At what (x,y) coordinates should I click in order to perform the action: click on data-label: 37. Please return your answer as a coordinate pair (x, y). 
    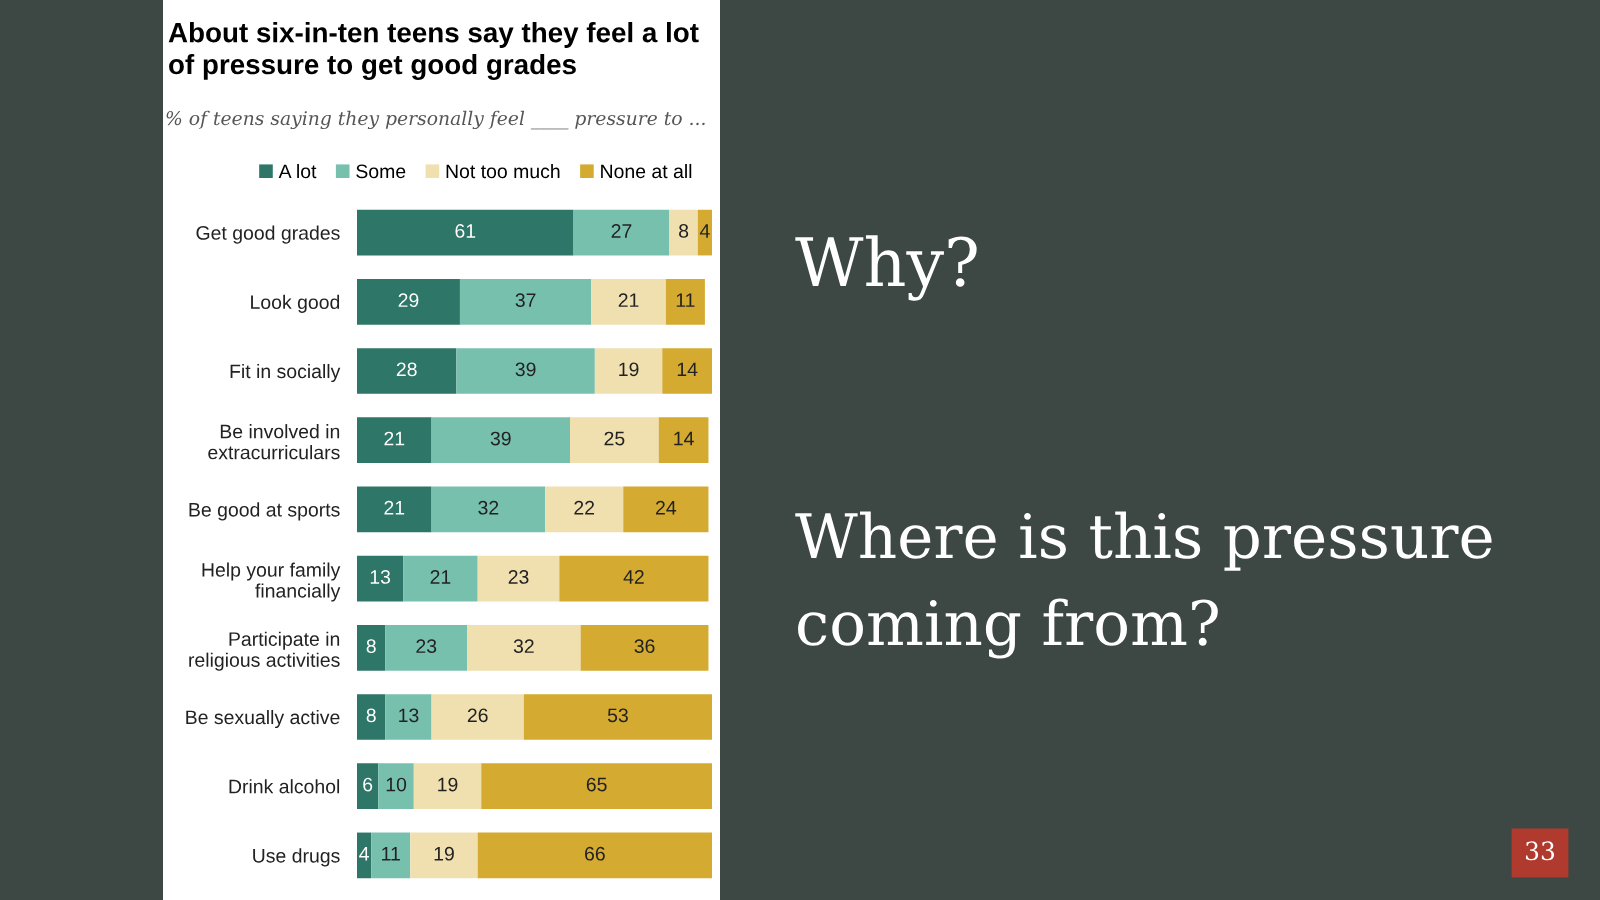
    Looking at the image, I should click on (525, 300).